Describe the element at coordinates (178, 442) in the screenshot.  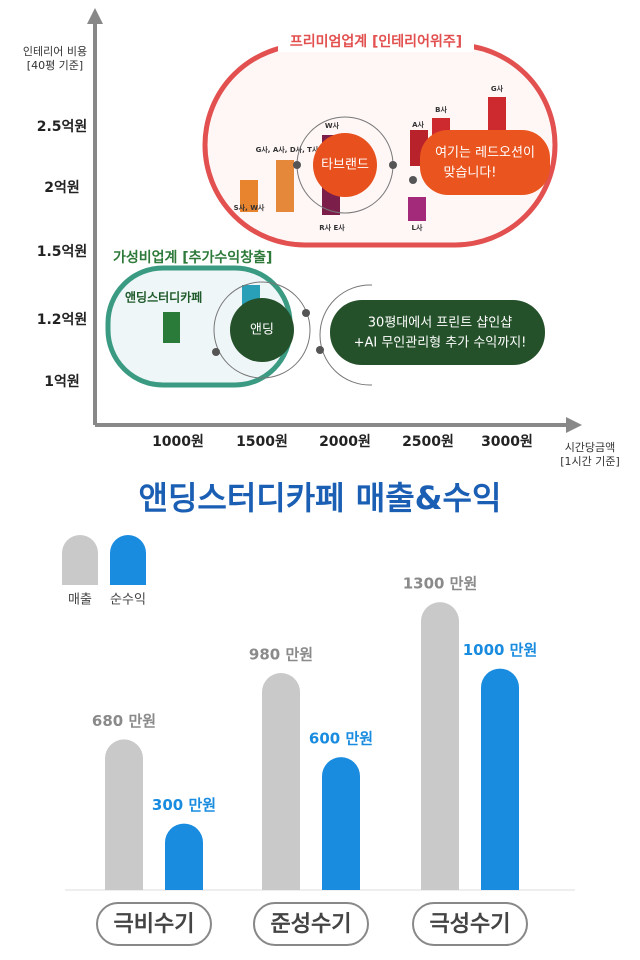
I see `x-label: 1000원` at that location.